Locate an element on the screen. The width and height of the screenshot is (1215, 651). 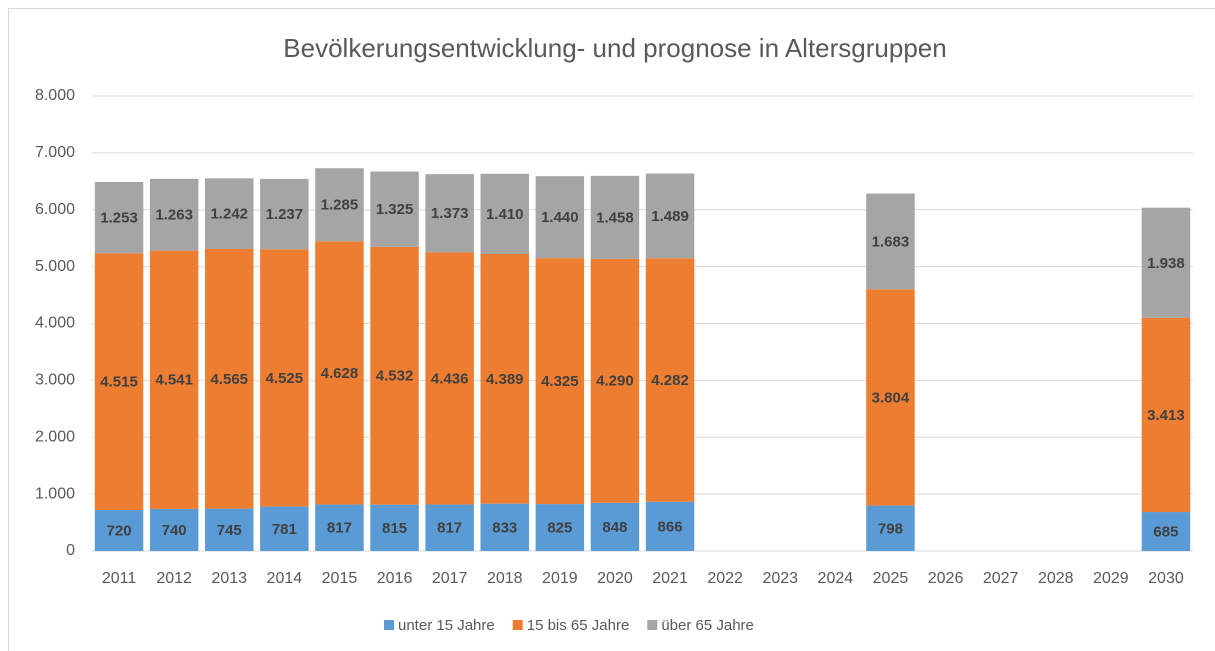
x-tick-label: 2025 is located at coordinates (891, 578).